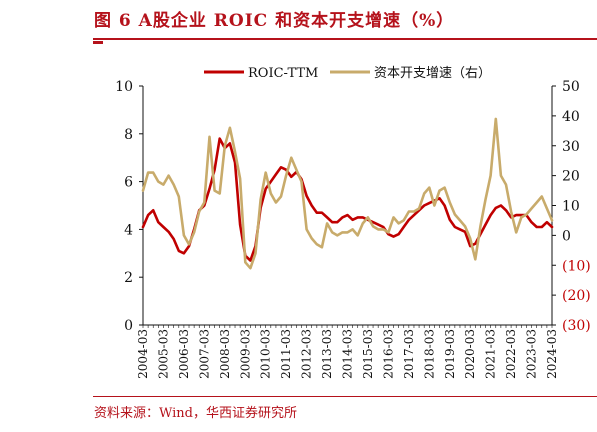 The width and height of the screenshot is (597, 432). What do you see at coordinates (470, 354) in the screenshot?
I see `x-axis-tick-label: 2020-03` at bounding box center [470, 354].